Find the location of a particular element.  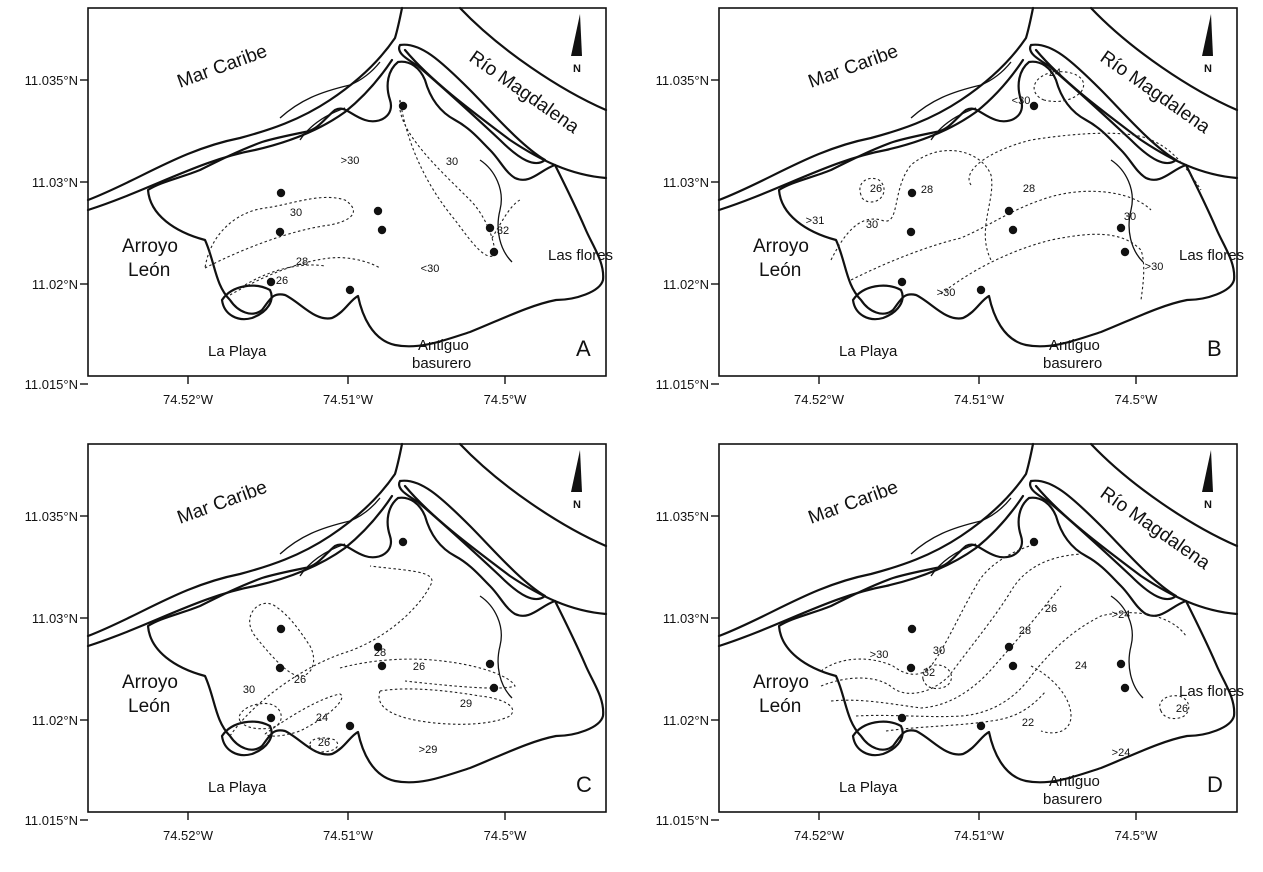

playa-outline is located at coordinates (246, 302).